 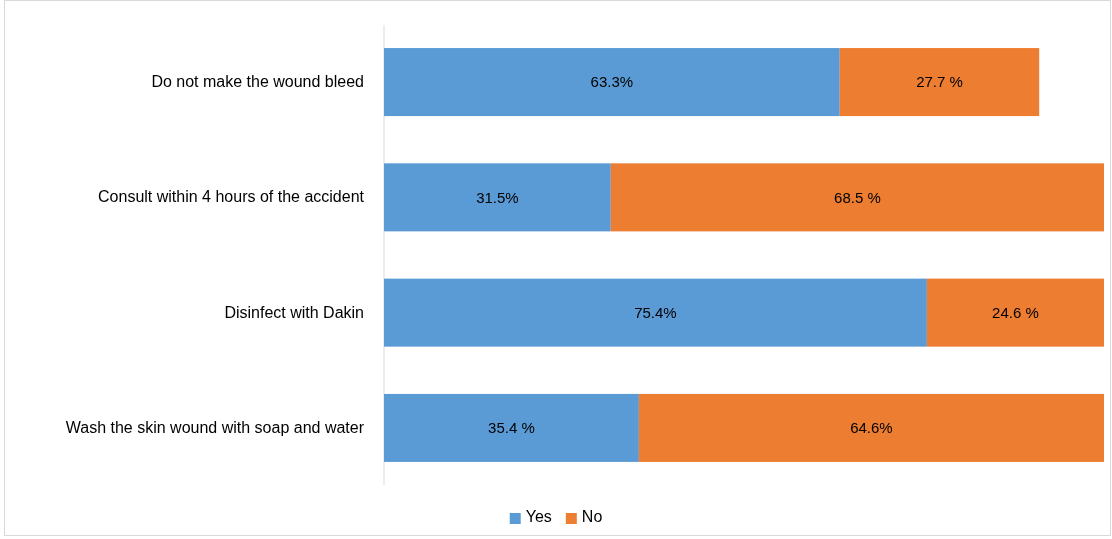 I want to click on y-tick-label: Wash the skin wound with soap and water, so click(x=215, y=428).